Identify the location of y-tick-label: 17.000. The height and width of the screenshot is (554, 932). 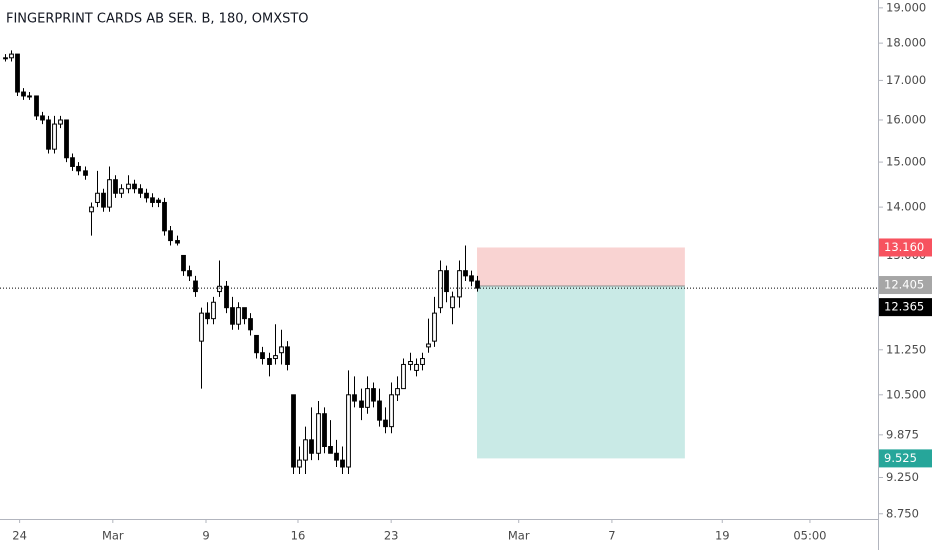
(906, 80).